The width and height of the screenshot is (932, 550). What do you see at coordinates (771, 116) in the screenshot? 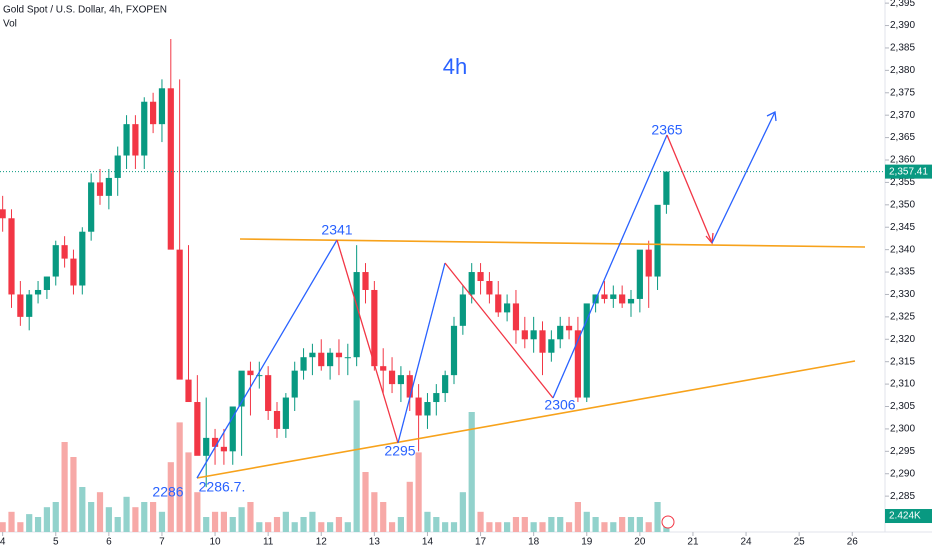
I see `arrow-head` at bounding box center [771, 116].